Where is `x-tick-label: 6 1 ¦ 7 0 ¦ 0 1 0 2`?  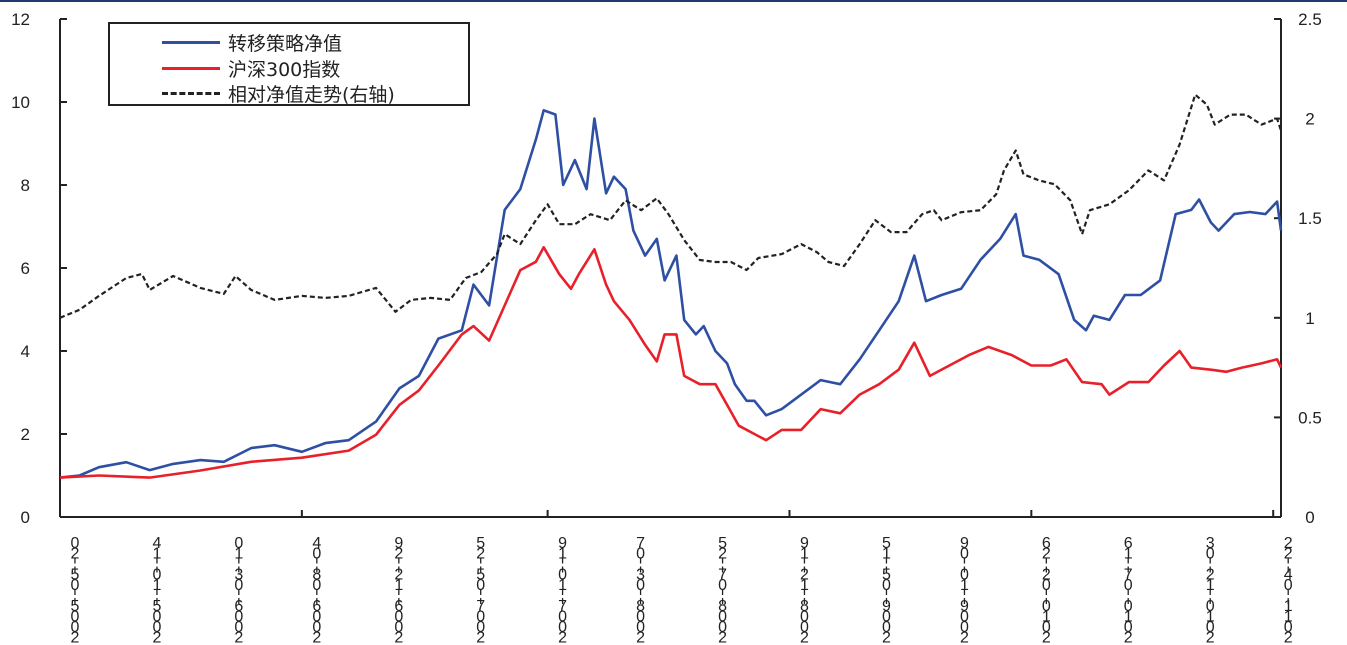 x-tick-label: 6 1 ¦ 7 0 ¦ 0 1 0 2 is located at coordinates (1128, 590).